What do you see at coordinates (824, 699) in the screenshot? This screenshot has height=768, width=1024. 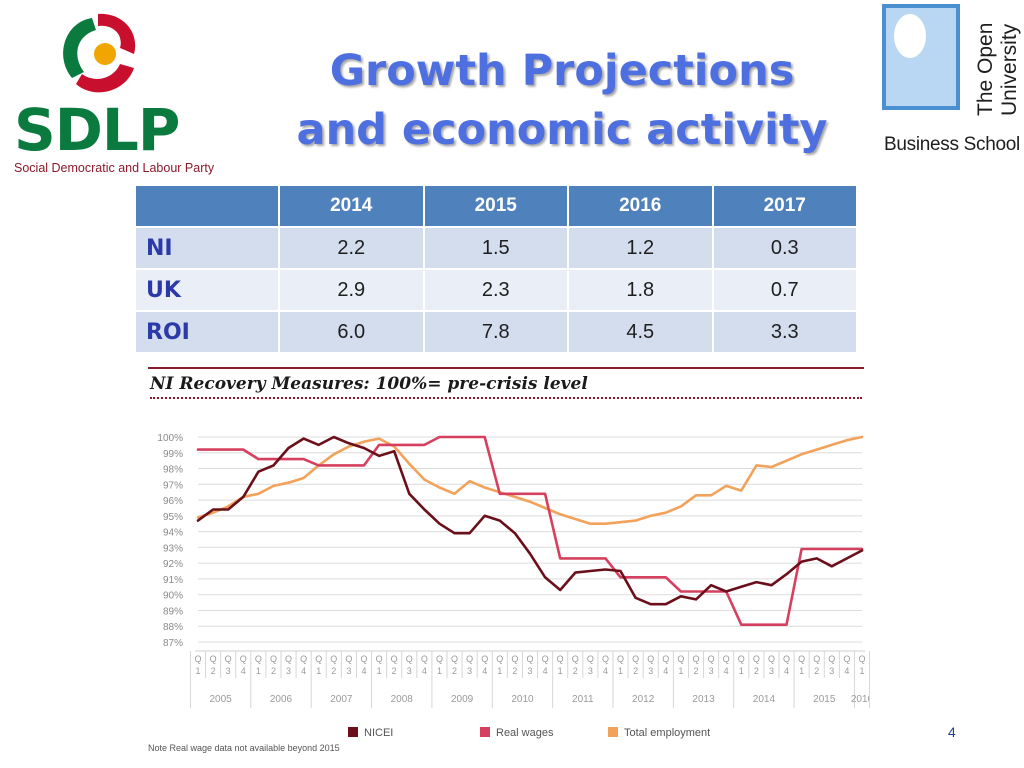 I see `year-label: 2015` at bounding box center [824, 699].